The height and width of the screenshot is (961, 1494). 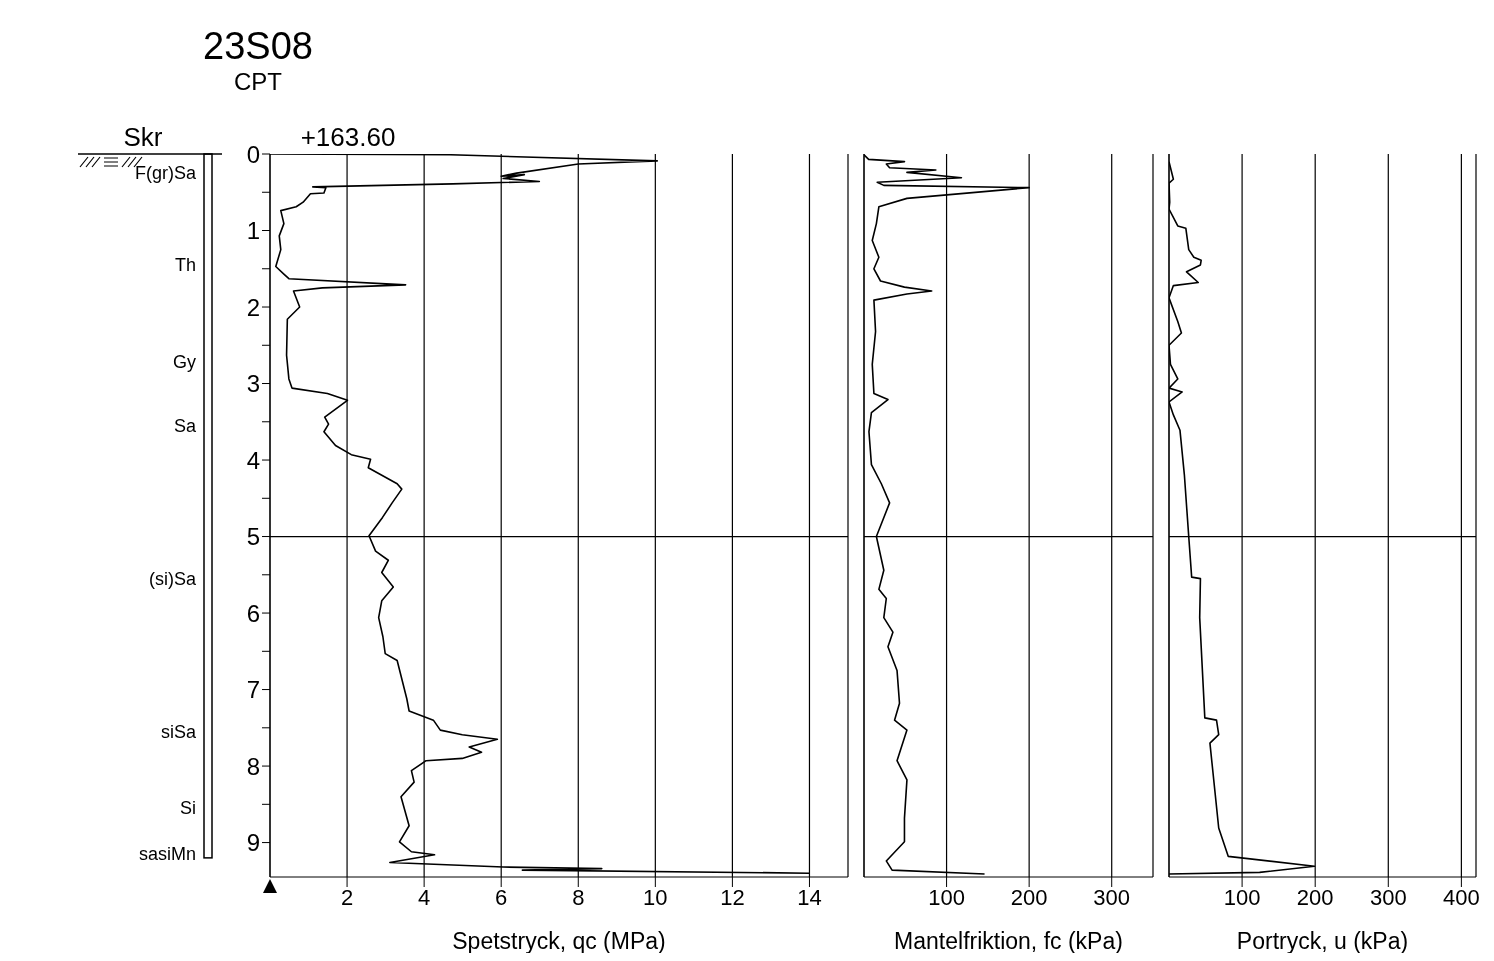 What do you see at coordinates (501, 897) in the screenshot?
I see `x-tick-label: 6` at bounding box center [501, 897].